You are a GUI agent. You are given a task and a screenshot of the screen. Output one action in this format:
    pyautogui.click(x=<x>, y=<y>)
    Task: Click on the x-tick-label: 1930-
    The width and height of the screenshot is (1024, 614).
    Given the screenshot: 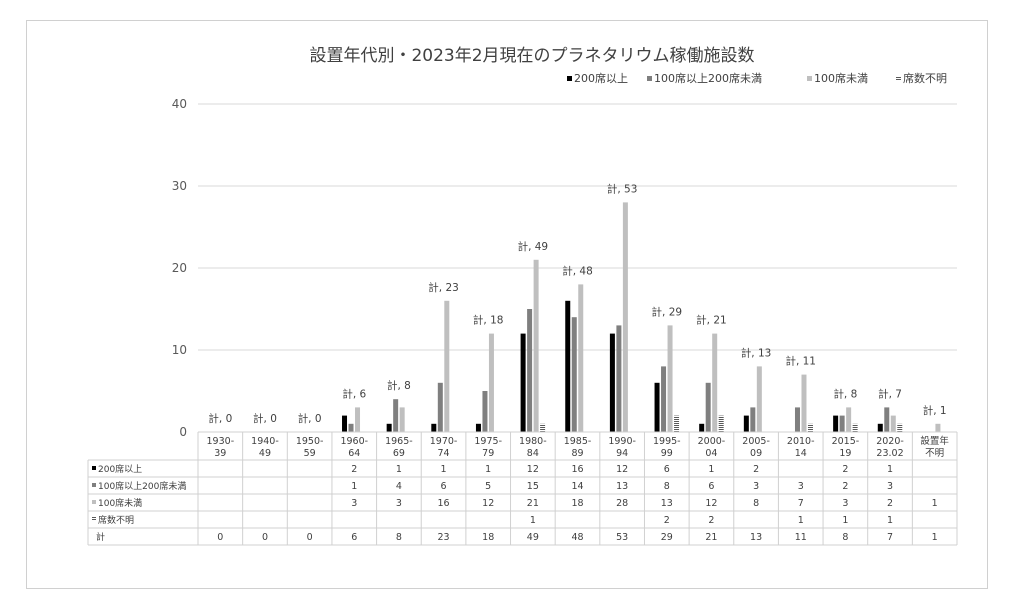 What is the action you would take?
    pyautogui.click(x=221, y=441)
    